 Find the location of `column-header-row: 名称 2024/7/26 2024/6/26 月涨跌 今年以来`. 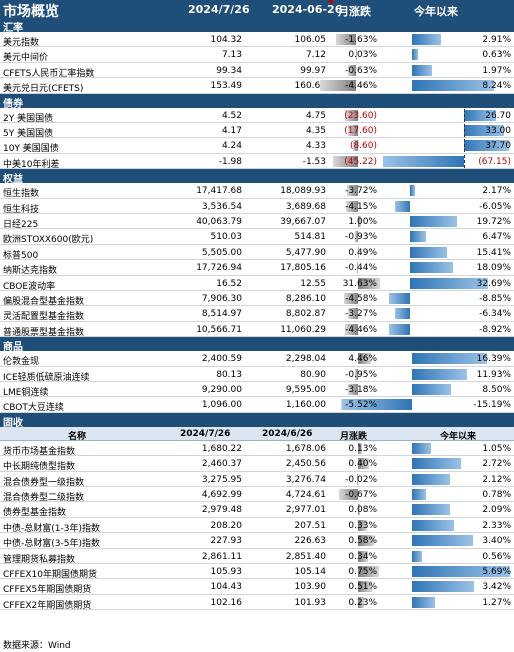

column-header-row: 名称 2024/7/26 2024/6/26 月涨跌 今年以来 is located at coordinates (257, 434).